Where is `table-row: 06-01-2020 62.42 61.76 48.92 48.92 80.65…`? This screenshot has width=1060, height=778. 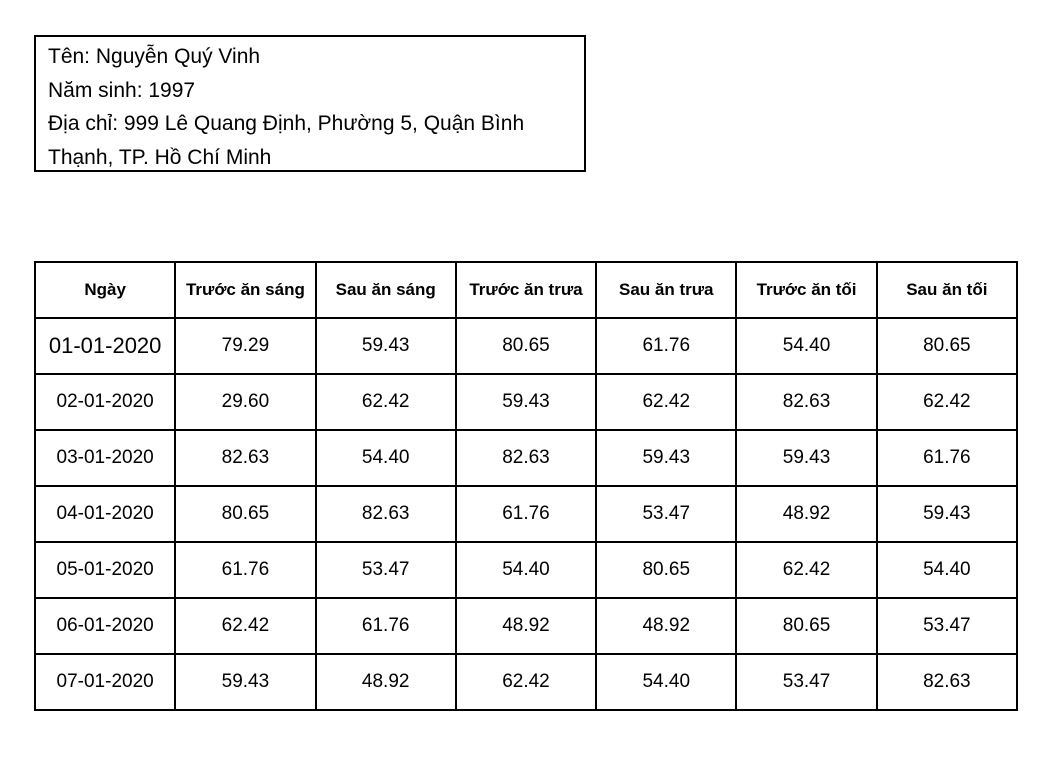 table-row: 06-01-2020 62.42 61.76 48.92 48.92 80.65… is located at coordinates (526, 626).